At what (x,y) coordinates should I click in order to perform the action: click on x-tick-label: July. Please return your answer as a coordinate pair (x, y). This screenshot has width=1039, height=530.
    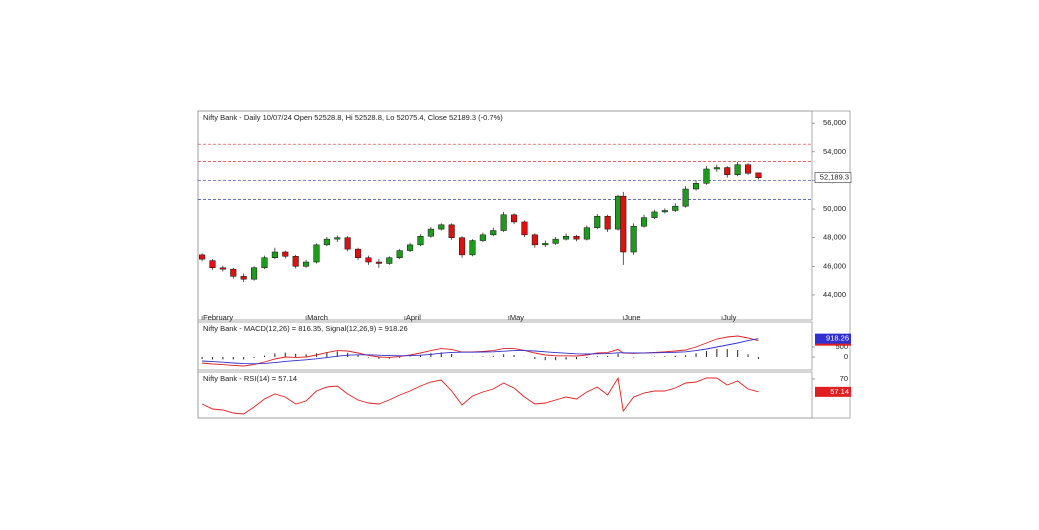
    Looking at the image, I should click on (730, 317).